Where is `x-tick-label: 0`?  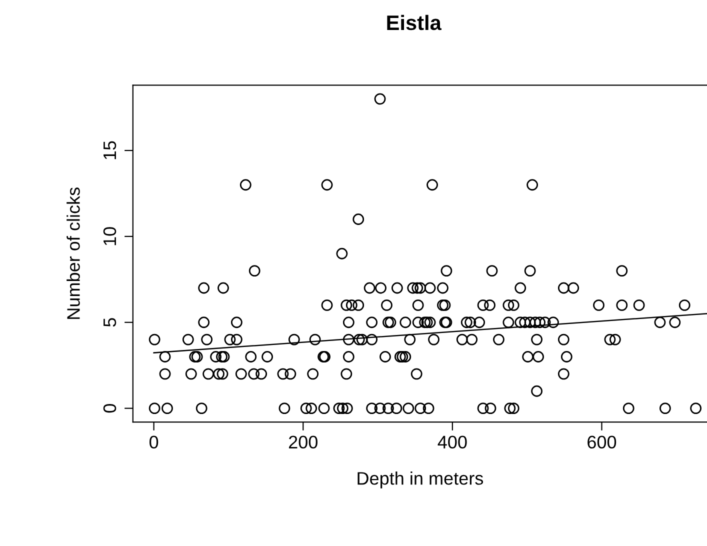 x-tick-label: 0 is located at coordinates (154, 442).